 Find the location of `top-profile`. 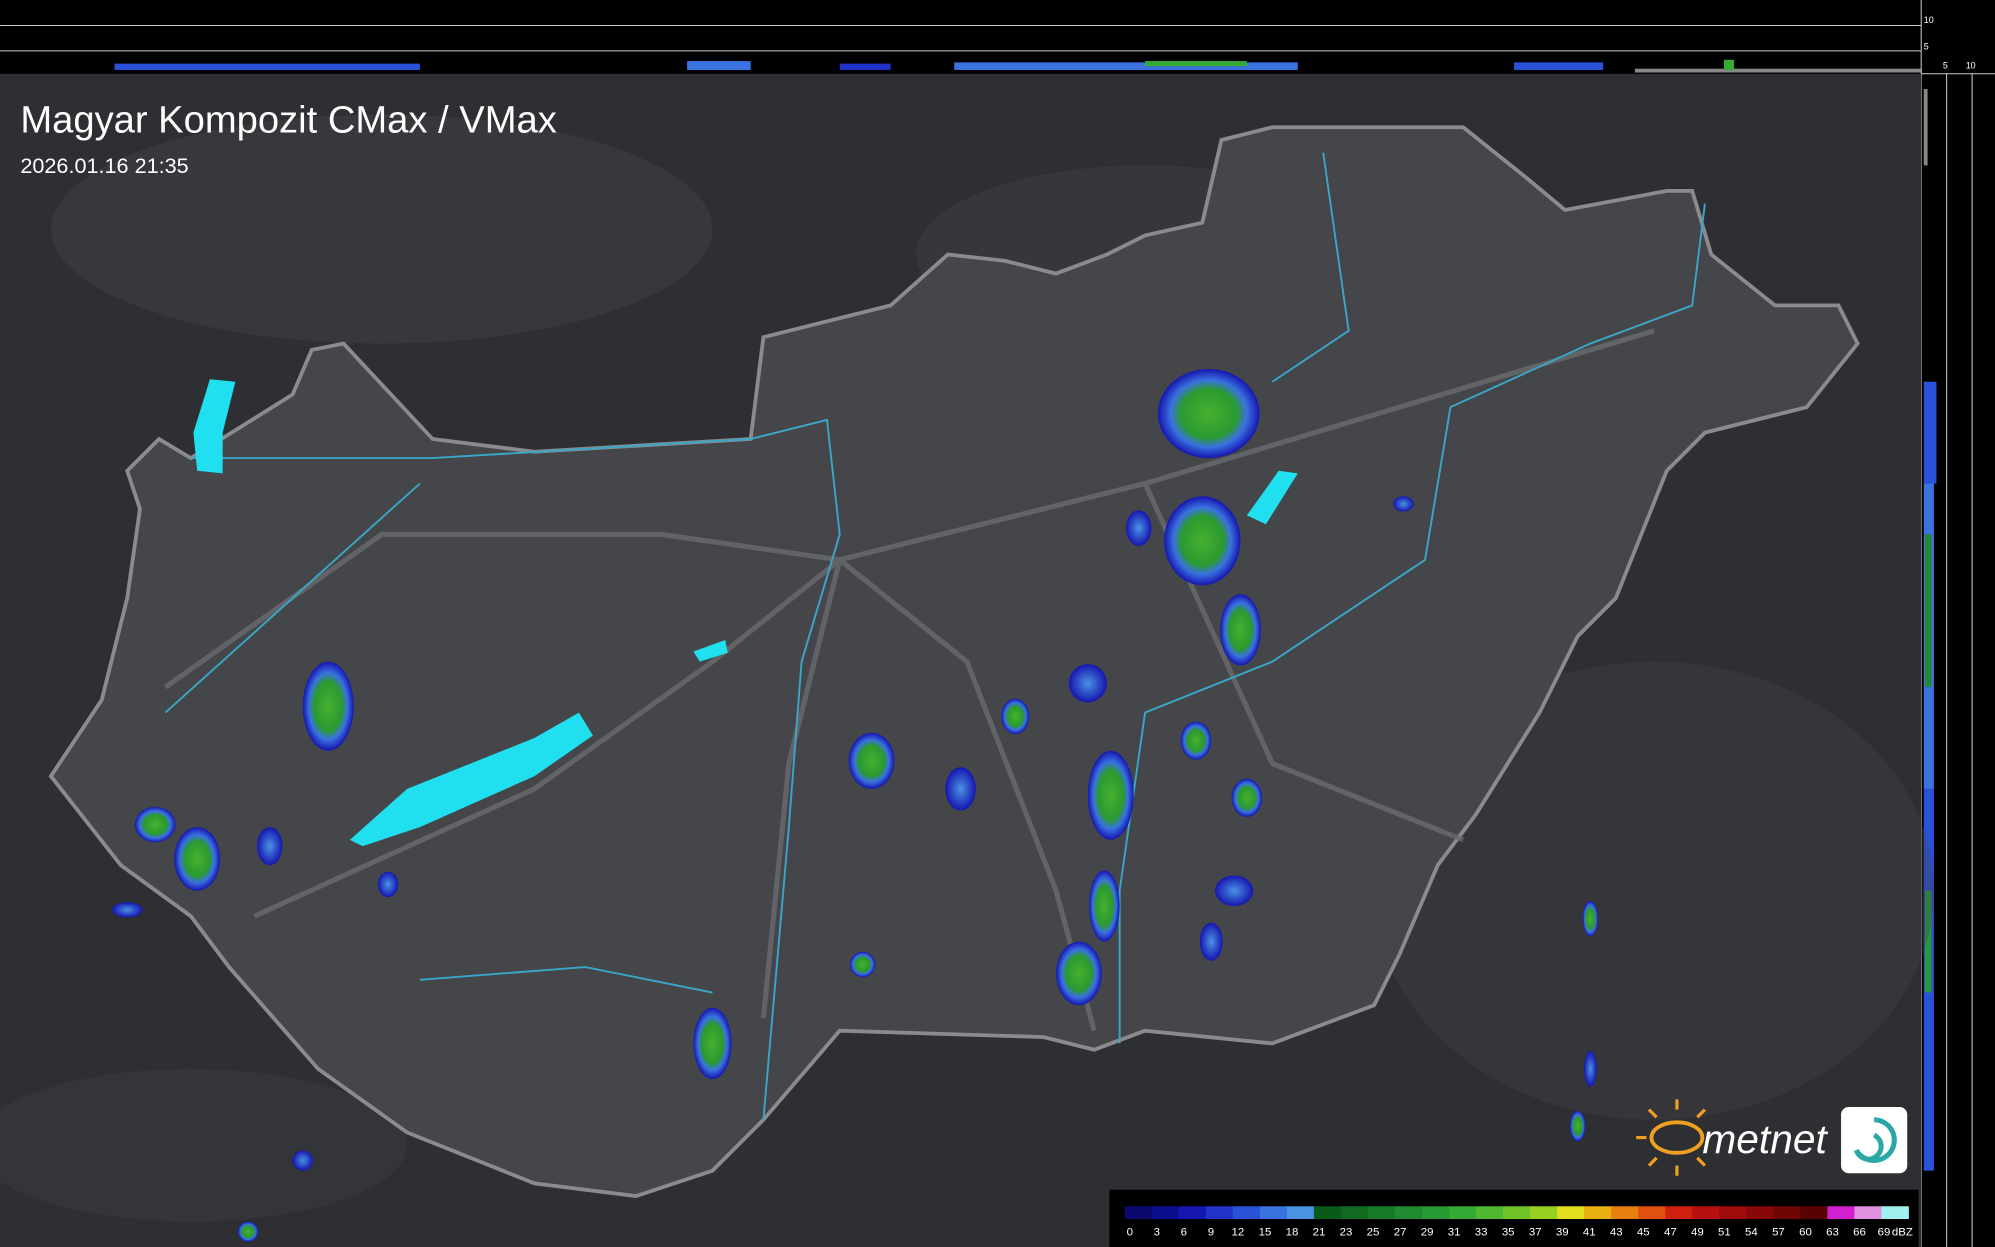

top-profile is located at coordinates (961, 37).